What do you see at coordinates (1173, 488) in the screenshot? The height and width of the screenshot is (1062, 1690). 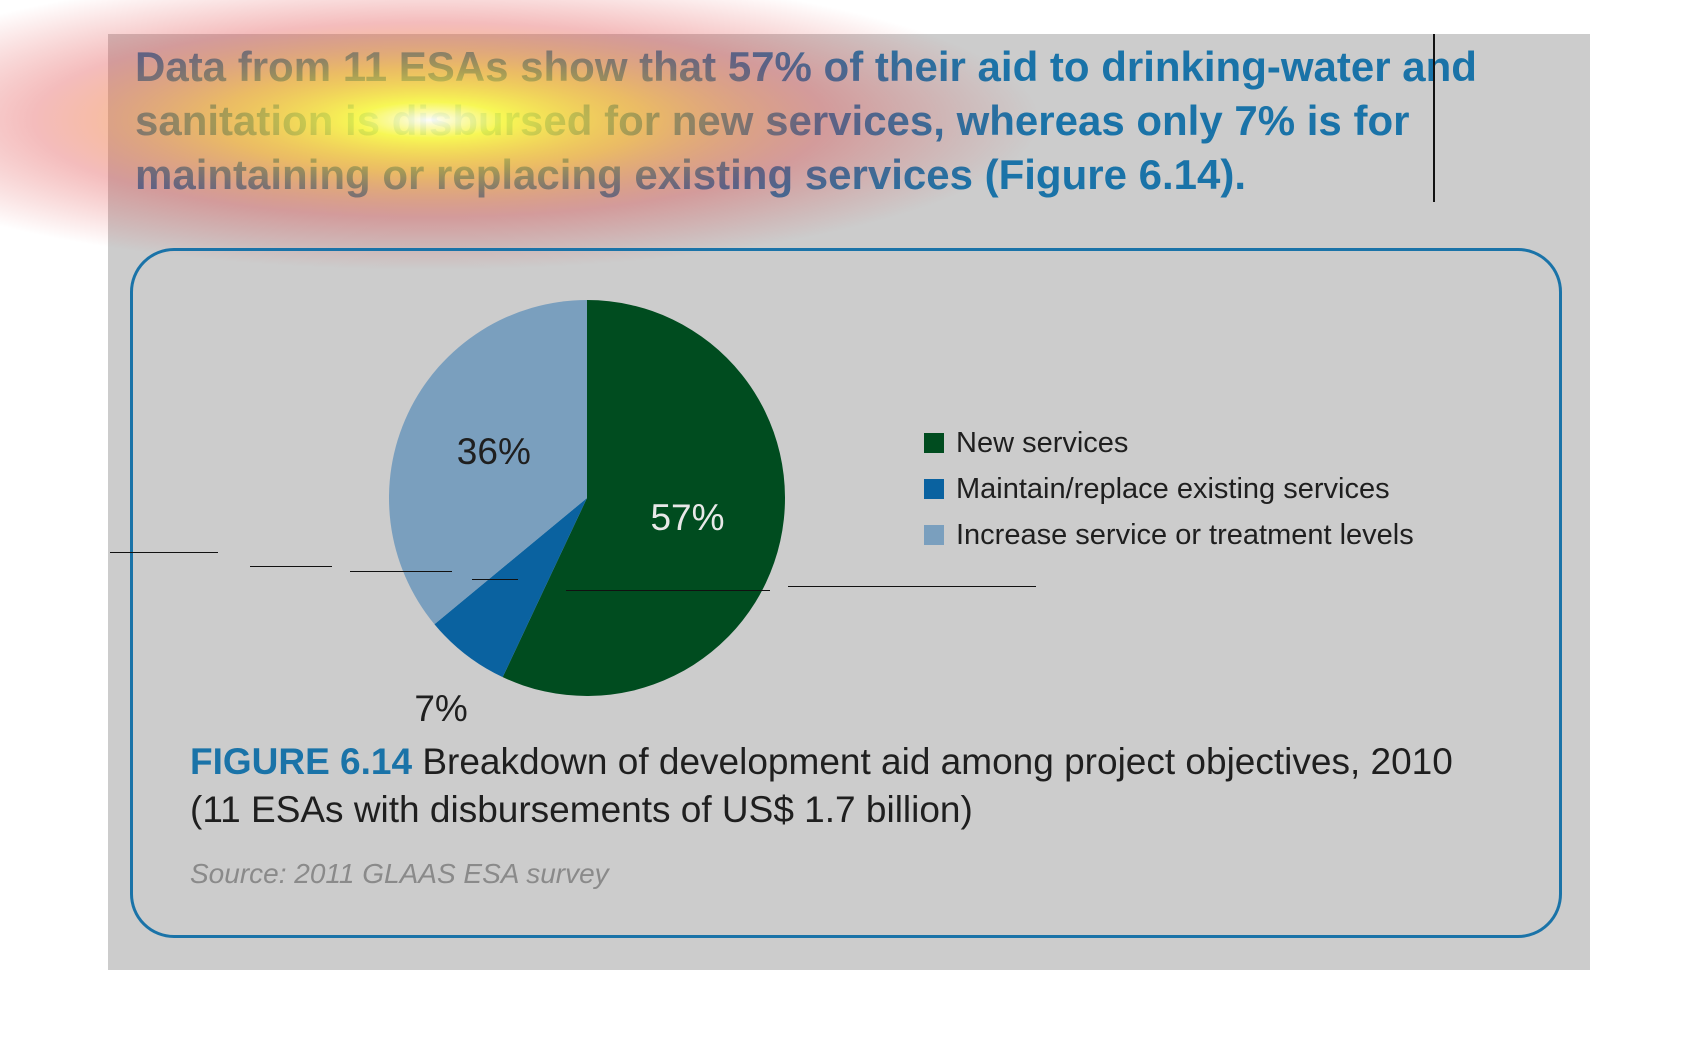 I see `legend-label-maintain-replace: Maintain/replace existing services` at bounding box center [1173, 488].